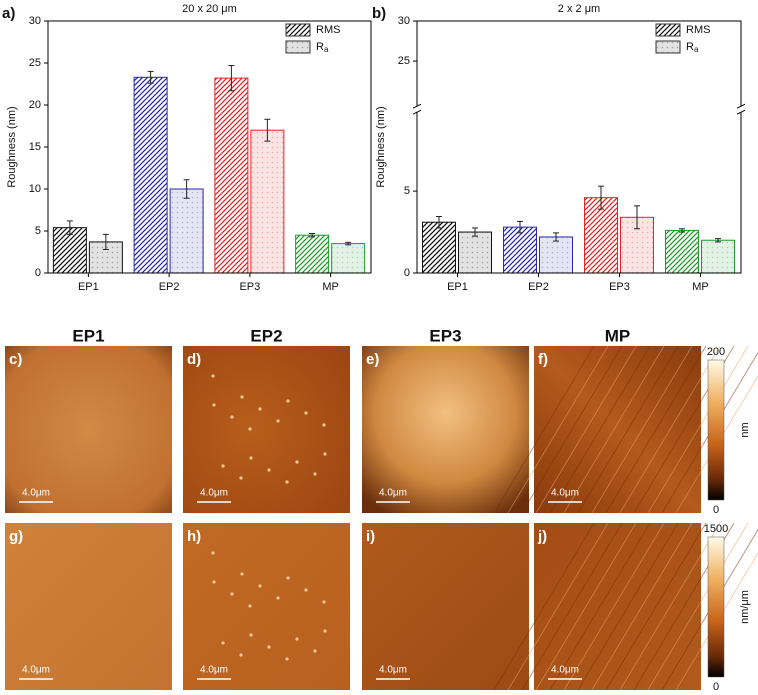 Image resolution: width=758 pixels, height=695 pixels. Describe the element at coordinates (716, 687) in the screenshot. I see `colorbar-min: 0` at that location.